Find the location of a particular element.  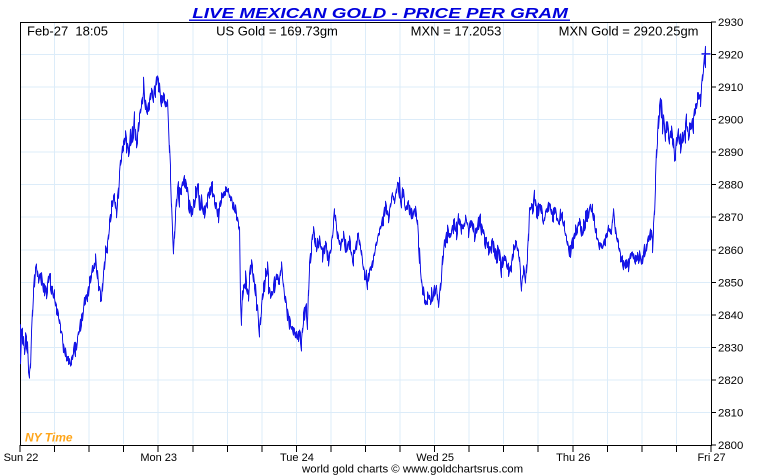

svg-text: Mon 23 is located at coordinates (158, 458).